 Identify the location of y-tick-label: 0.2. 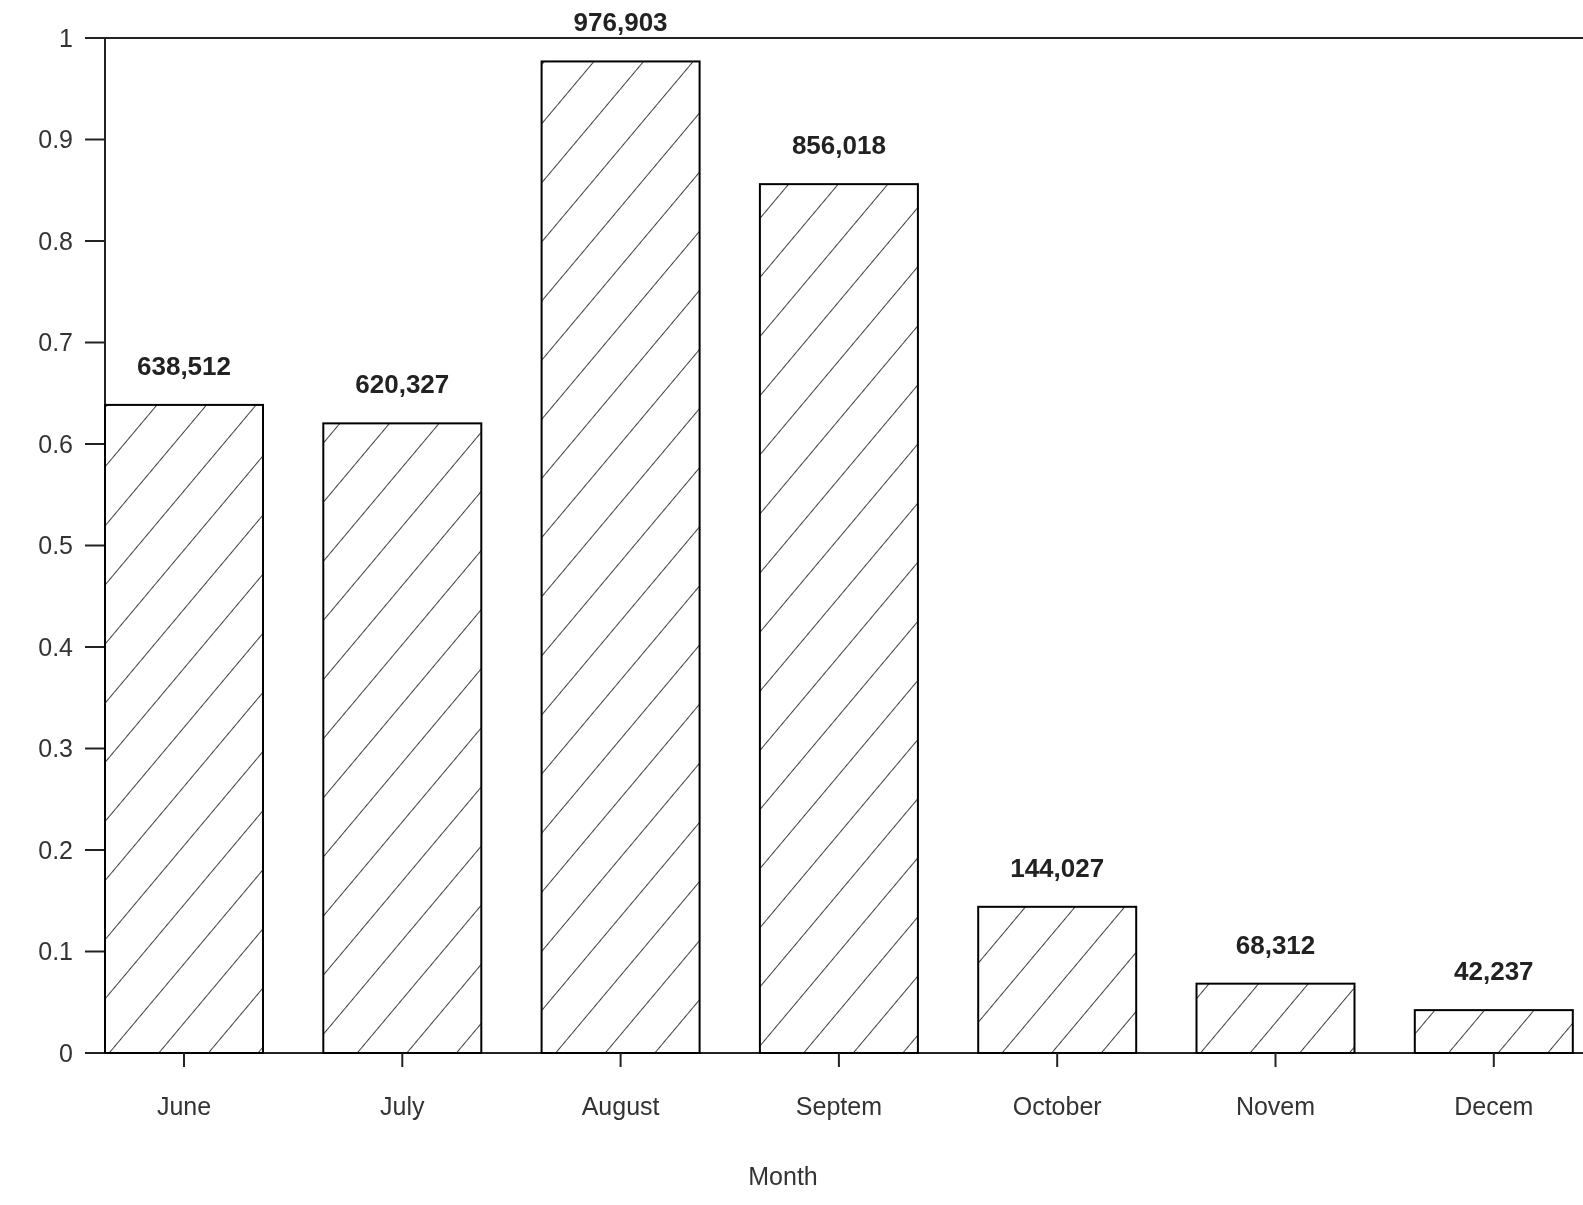
(55, 849).